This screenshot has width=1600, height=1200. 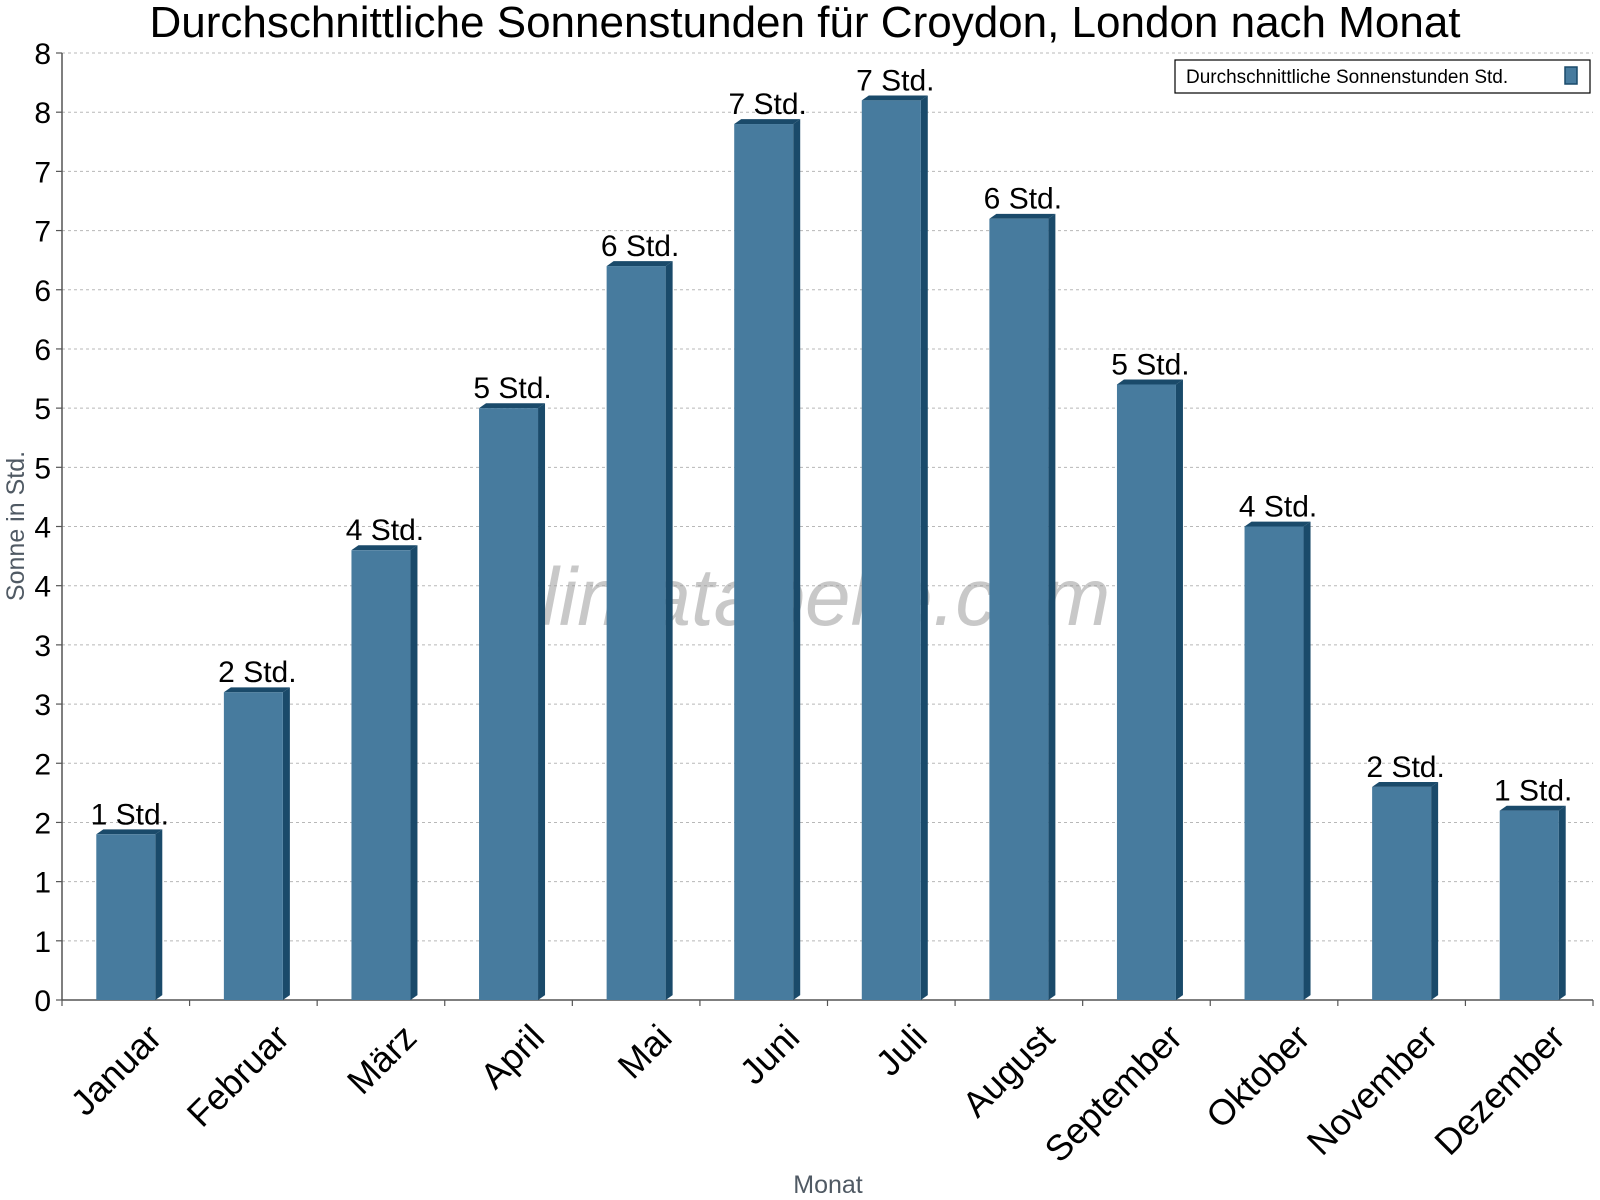 What do you see at coordinates (42, 350) in the screenshot?
I see `y-tick-label: 6` at bounding box center [42, 350].